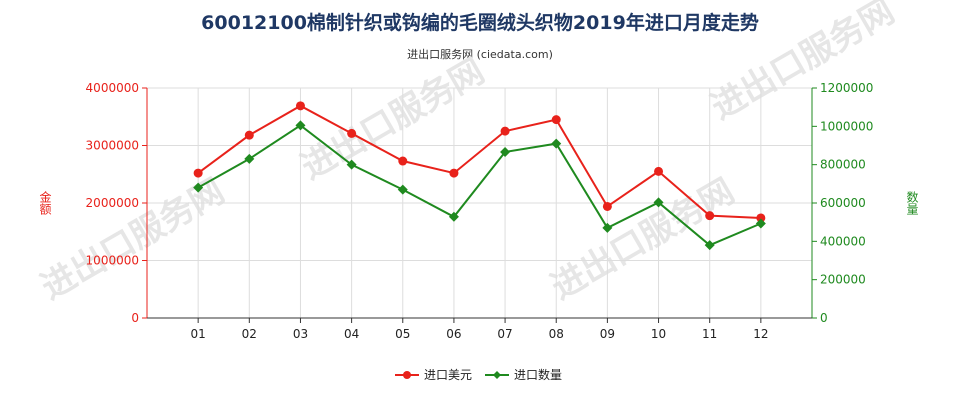 This screenshot has width=960, height=400. What do you see at coordinates (760, 334) in the screenshot?
I see `x-tick-label: 12` at bounding box center [760, 334].